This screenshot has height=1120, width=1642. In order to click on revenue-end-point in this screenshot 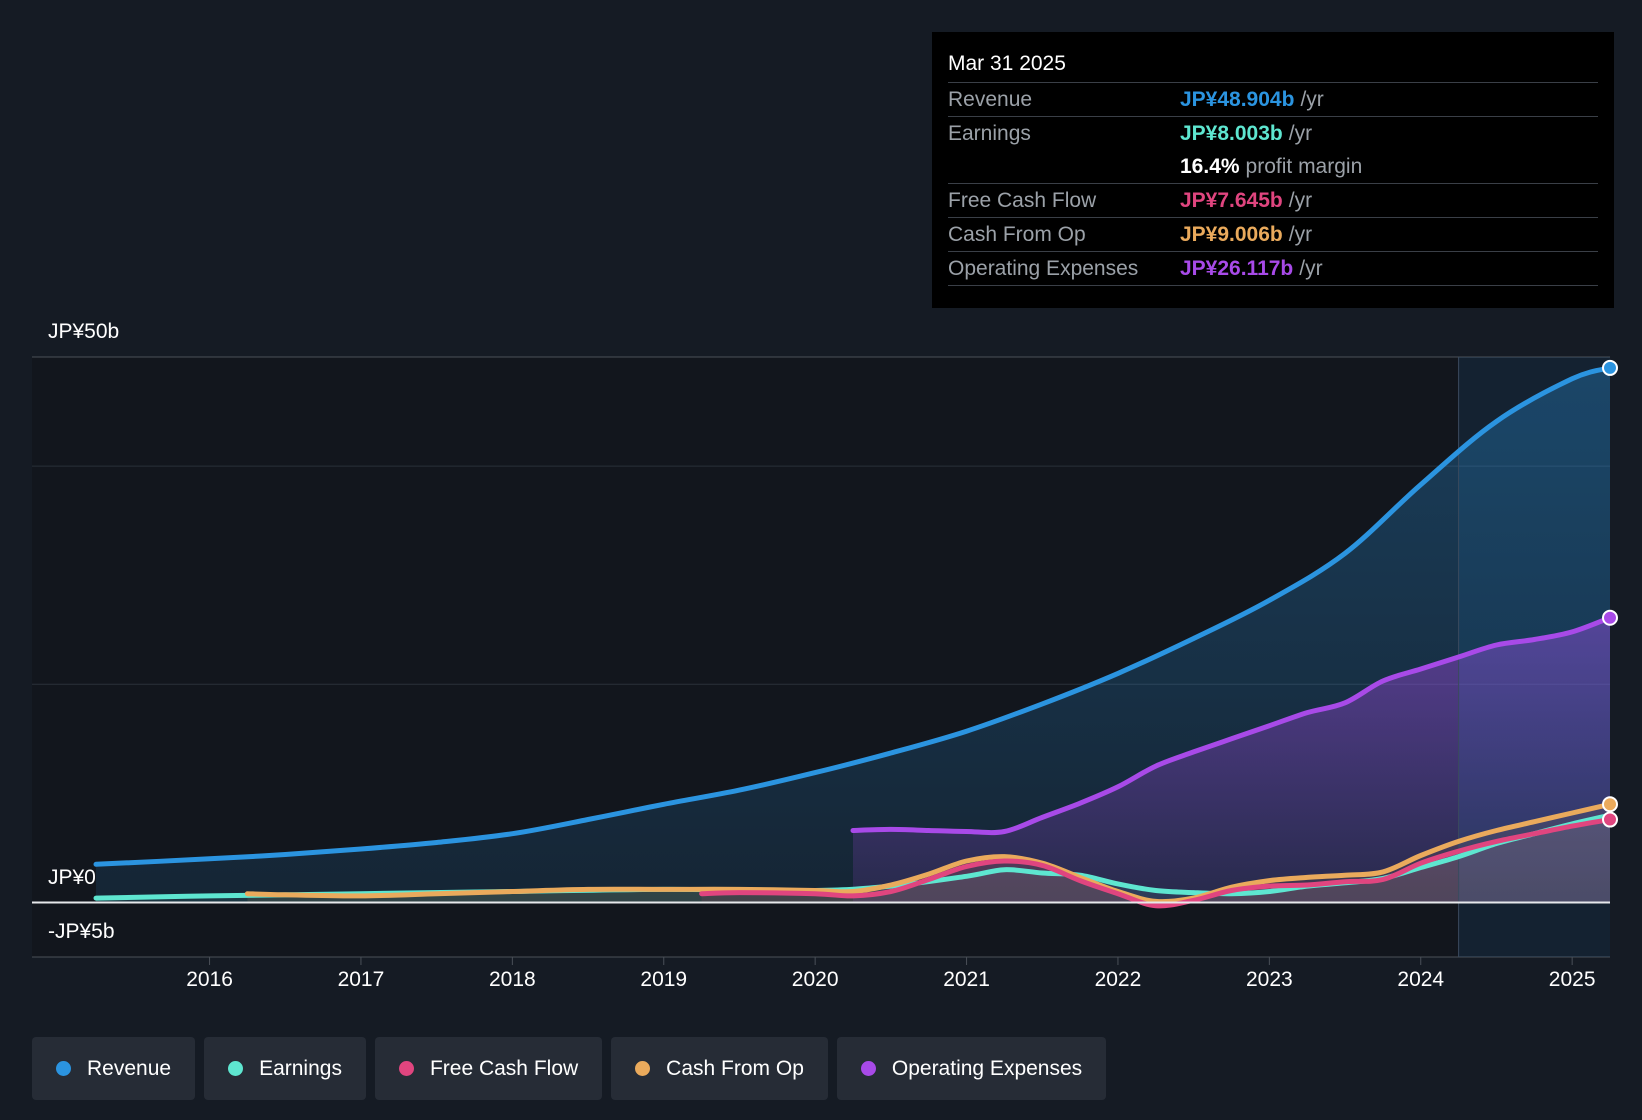, I will do `click(1610, 367)`.